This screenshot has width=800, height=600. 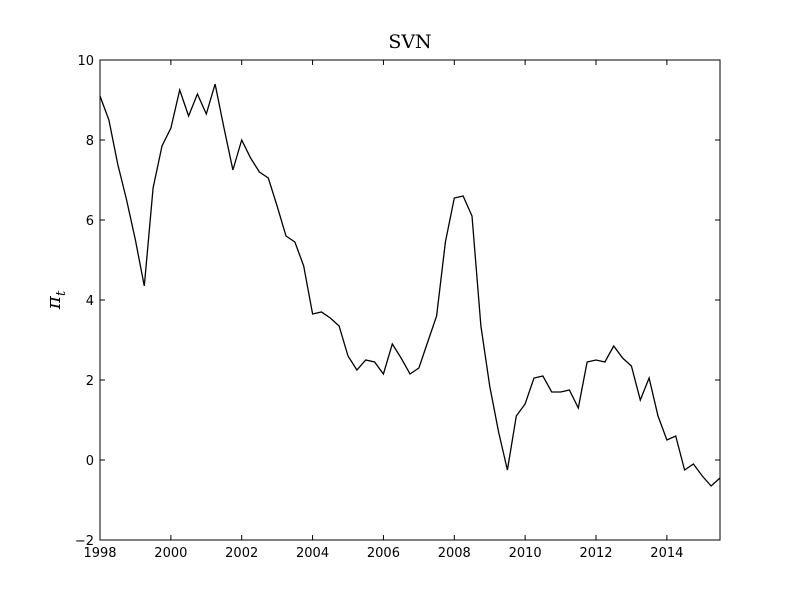 I want to click on y-tick-label: 10, so click(x=85, y=61).